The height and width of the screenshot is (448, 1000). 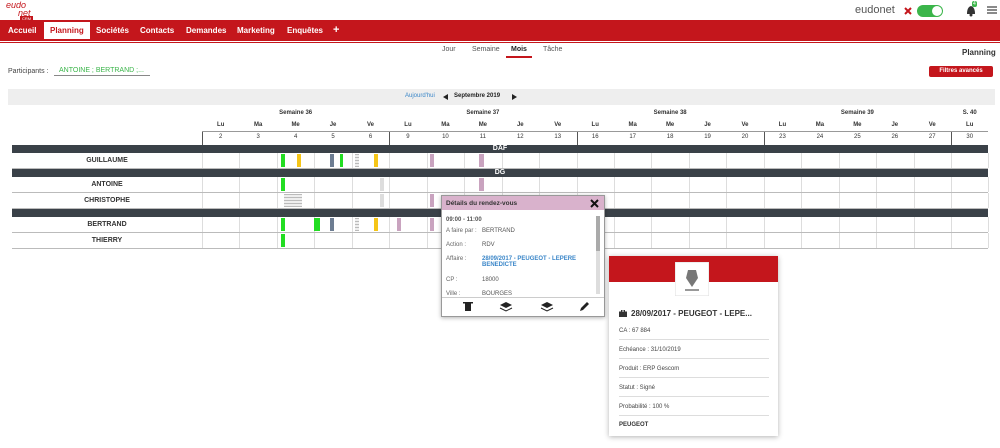 What do you see at coordinates (594, 203) in the screenshot?
I see `close-icon` at bounding box center [594, 203].